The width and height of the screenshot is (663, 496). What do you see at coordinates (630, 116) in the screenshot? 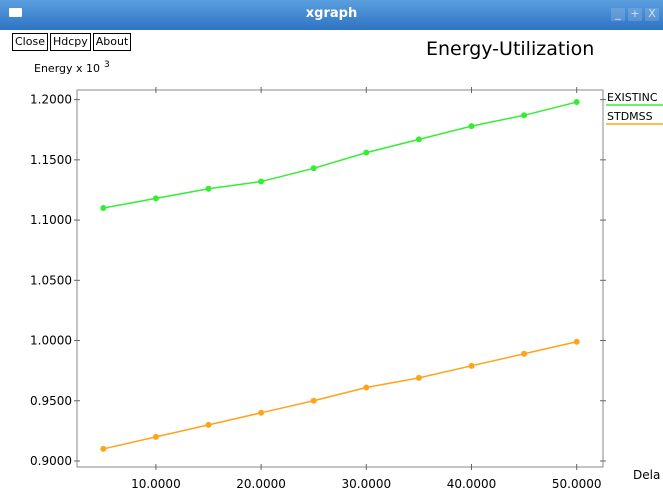
I see `legend-entry: STDMSS` at bounding box center [630, 116].